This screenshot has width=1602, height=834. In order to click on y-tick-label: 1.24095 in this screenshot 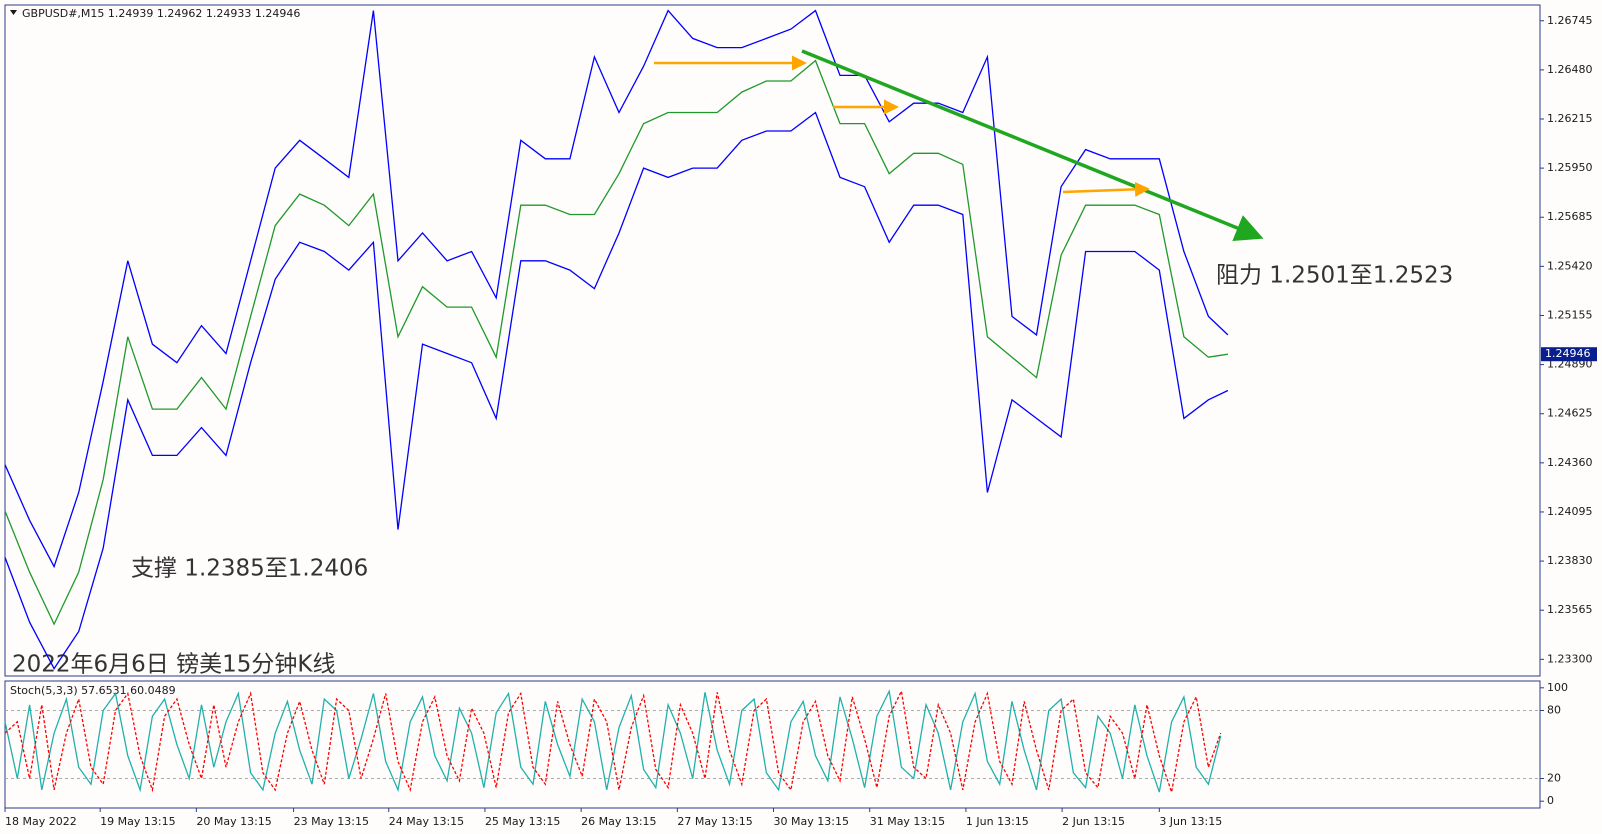, I will do `click(1570, 511)`.